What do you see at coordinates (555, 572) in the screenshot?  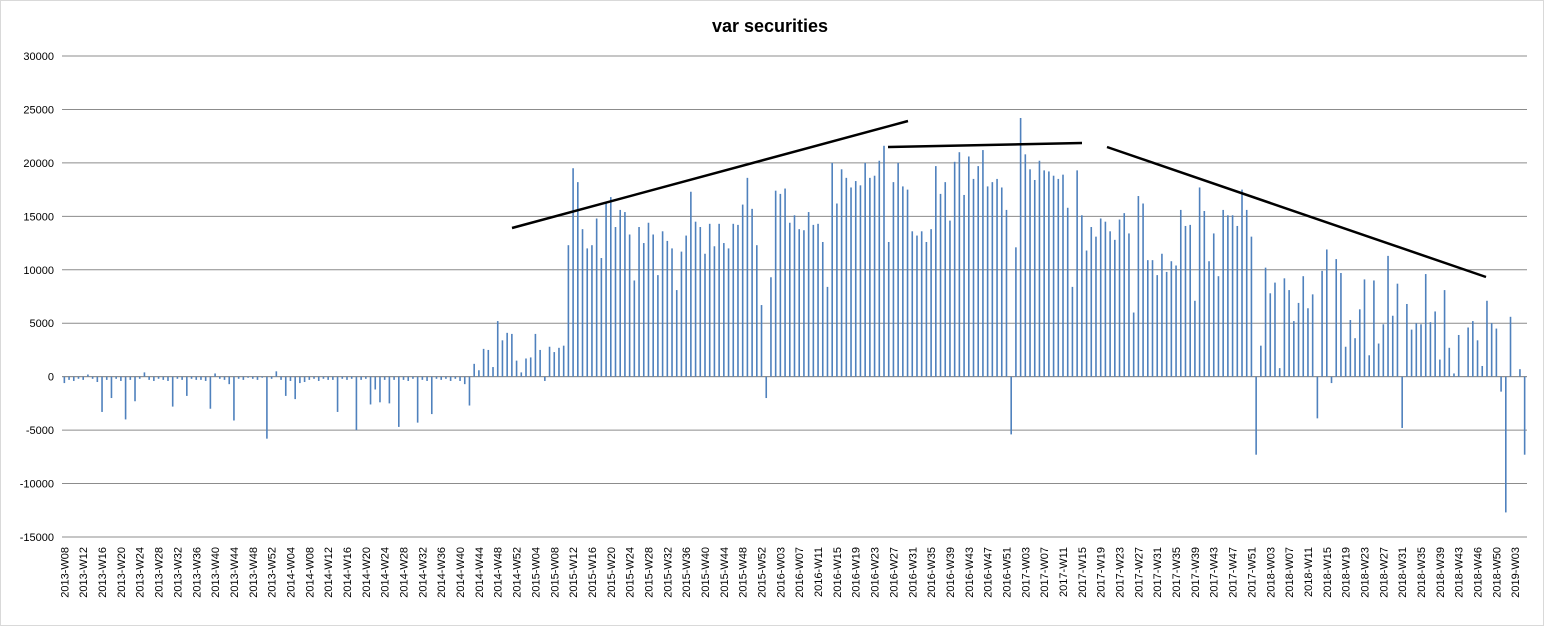 I see `x-tick-label: 2015-W08` at bounding box center [555, 572].